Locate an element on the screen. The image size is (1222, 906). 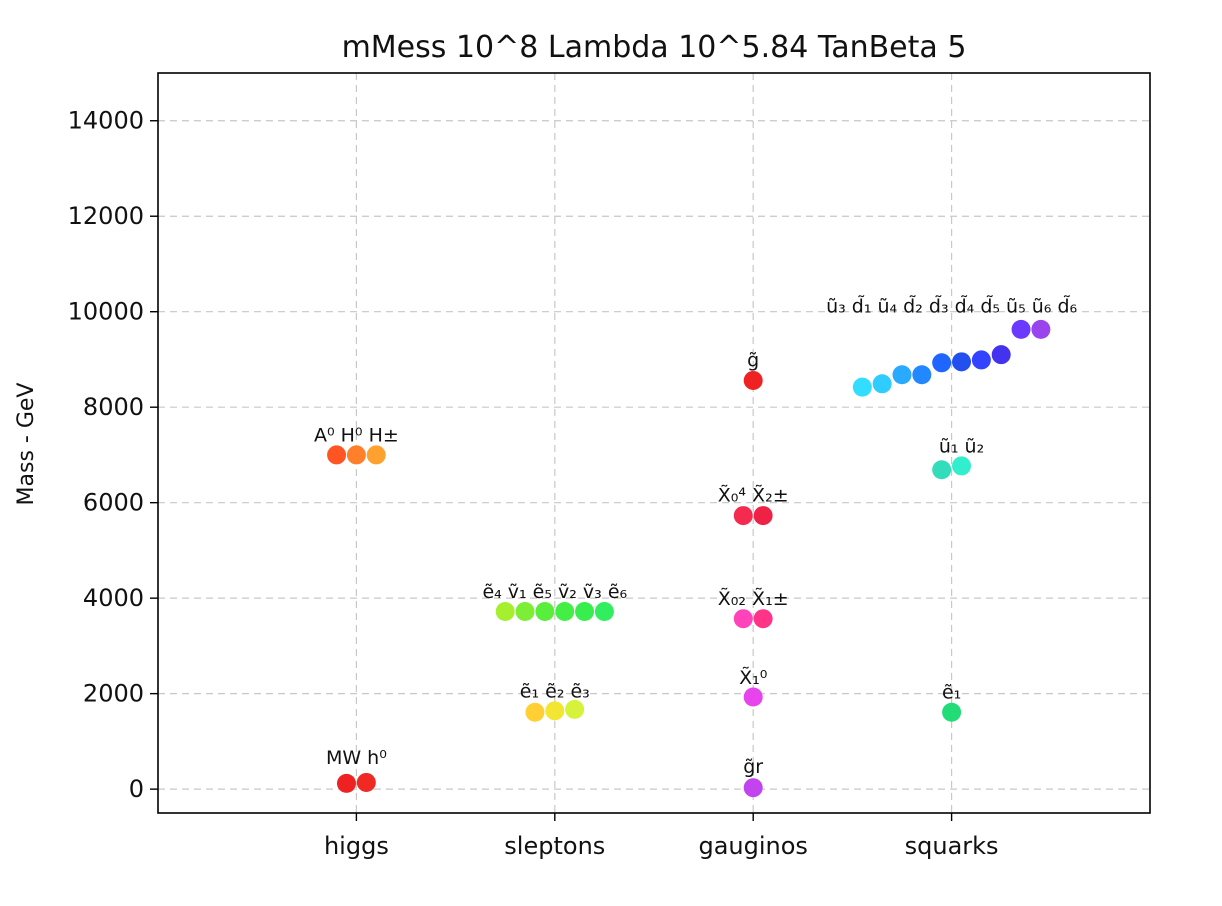
particle-label-higgs: MW h⁰ is located at coordinates (356, 758).